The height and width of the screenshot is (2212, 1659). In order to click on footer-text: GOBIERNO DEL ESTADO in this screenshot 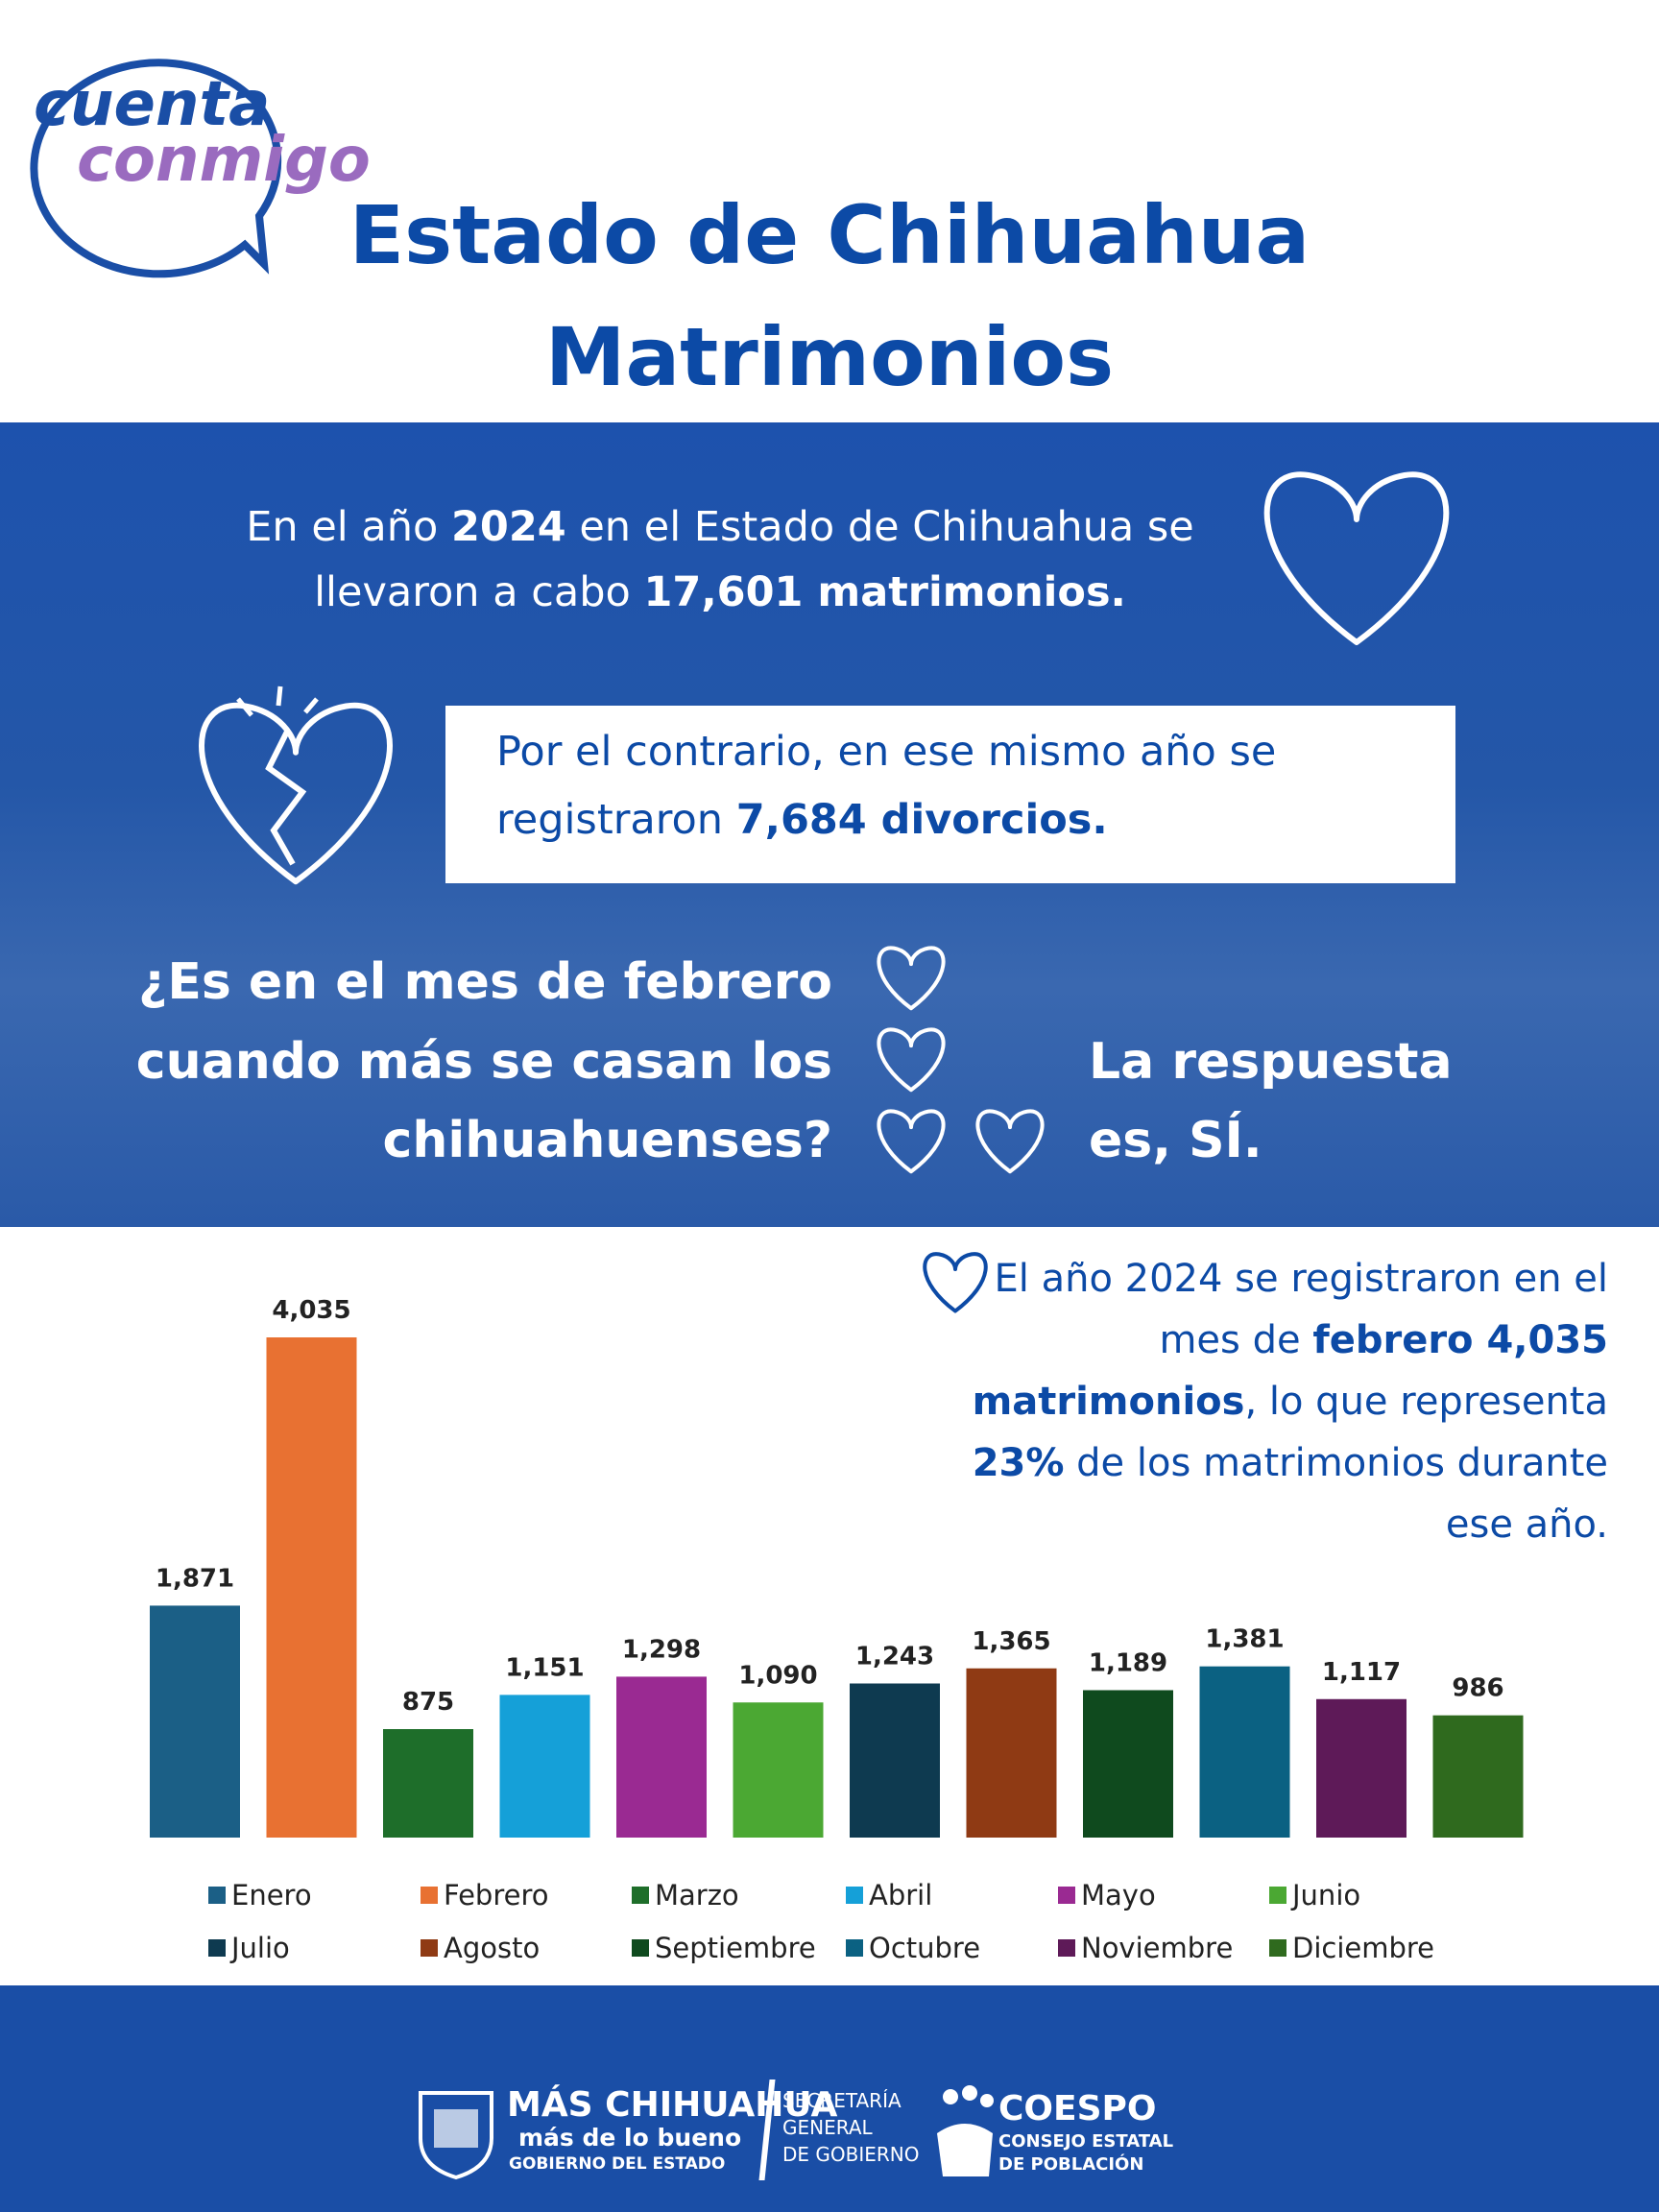, I will do `click(617, 2164)`.